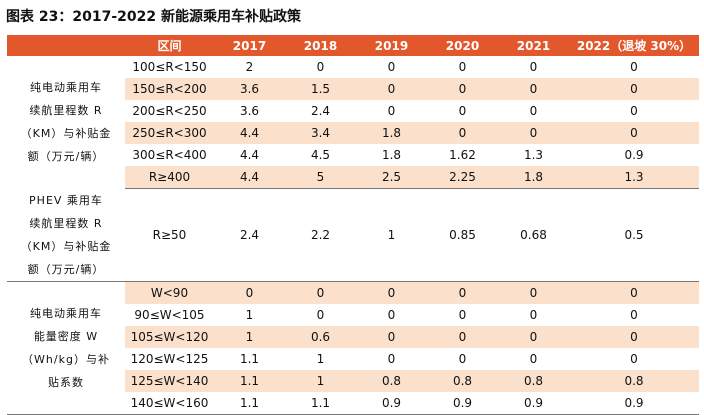  I want to click on range-cell: W<90, so click(169, 292).